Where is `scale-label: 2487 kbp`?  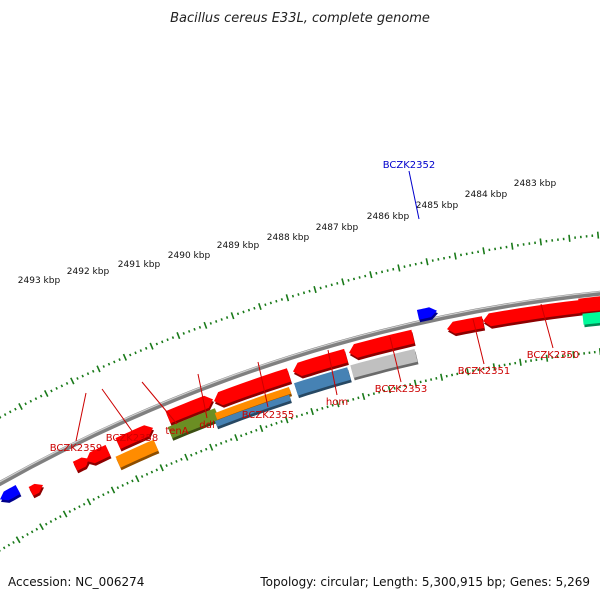
scale-label: 2487 kbp is located at coordinates (337, 228).